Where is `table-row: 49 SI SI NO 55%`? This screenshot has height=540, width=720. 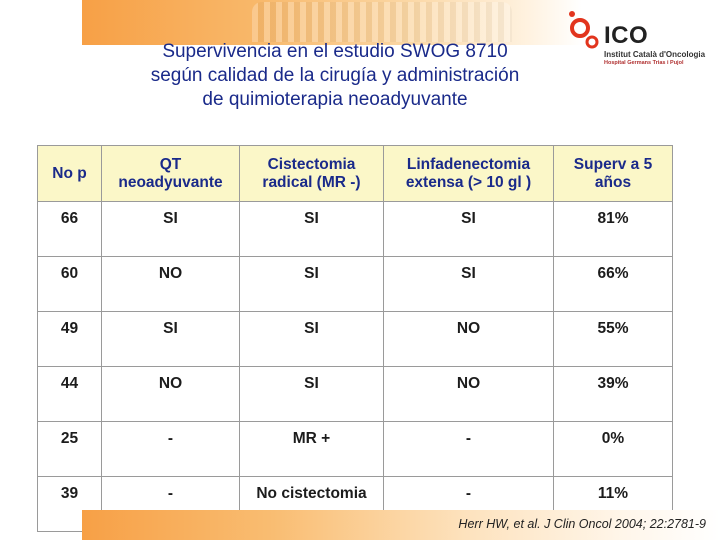 table-row: 49 SI SI NO 55% is located at coordinates (355, 339).